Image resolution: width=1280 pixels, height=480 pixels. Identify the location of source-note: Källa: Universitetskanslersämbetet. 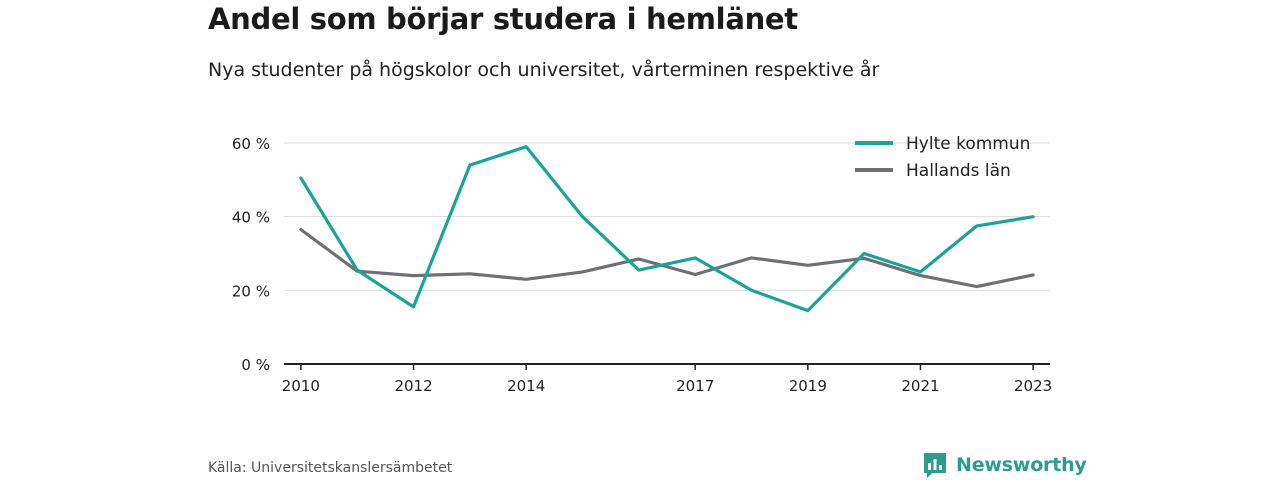
(330, 468).